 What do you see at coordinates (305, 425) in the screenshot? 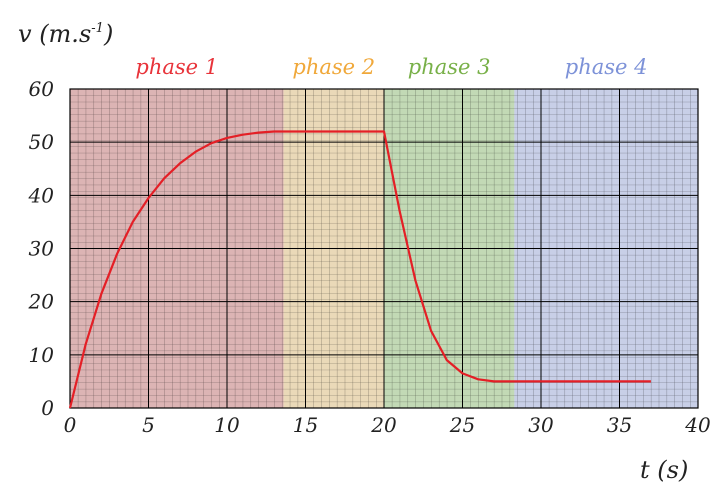
I see `x-tick-label: 15` at bounding box center [305, 425].